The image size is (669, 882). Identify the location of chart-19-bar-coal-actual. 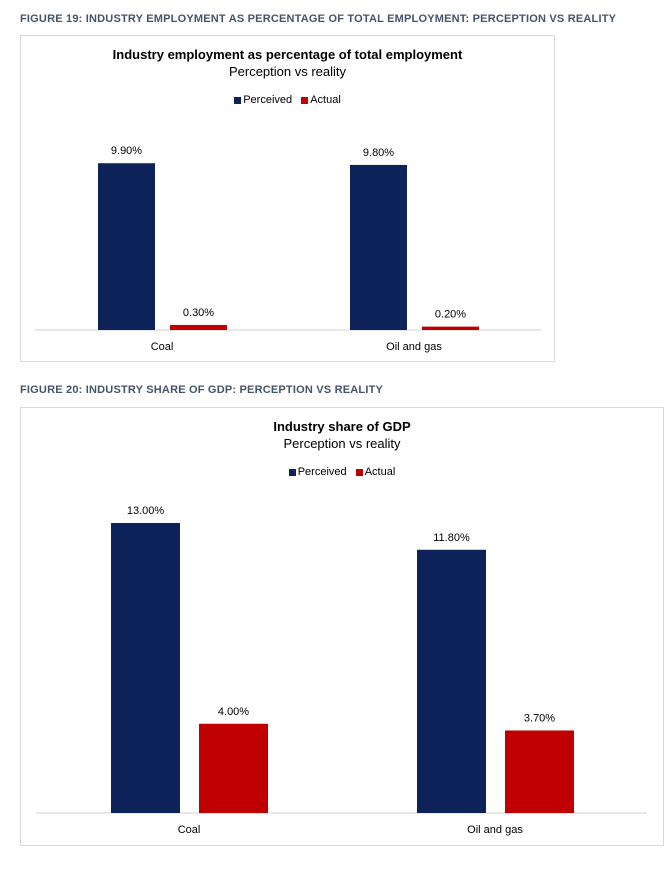
(198, 327).